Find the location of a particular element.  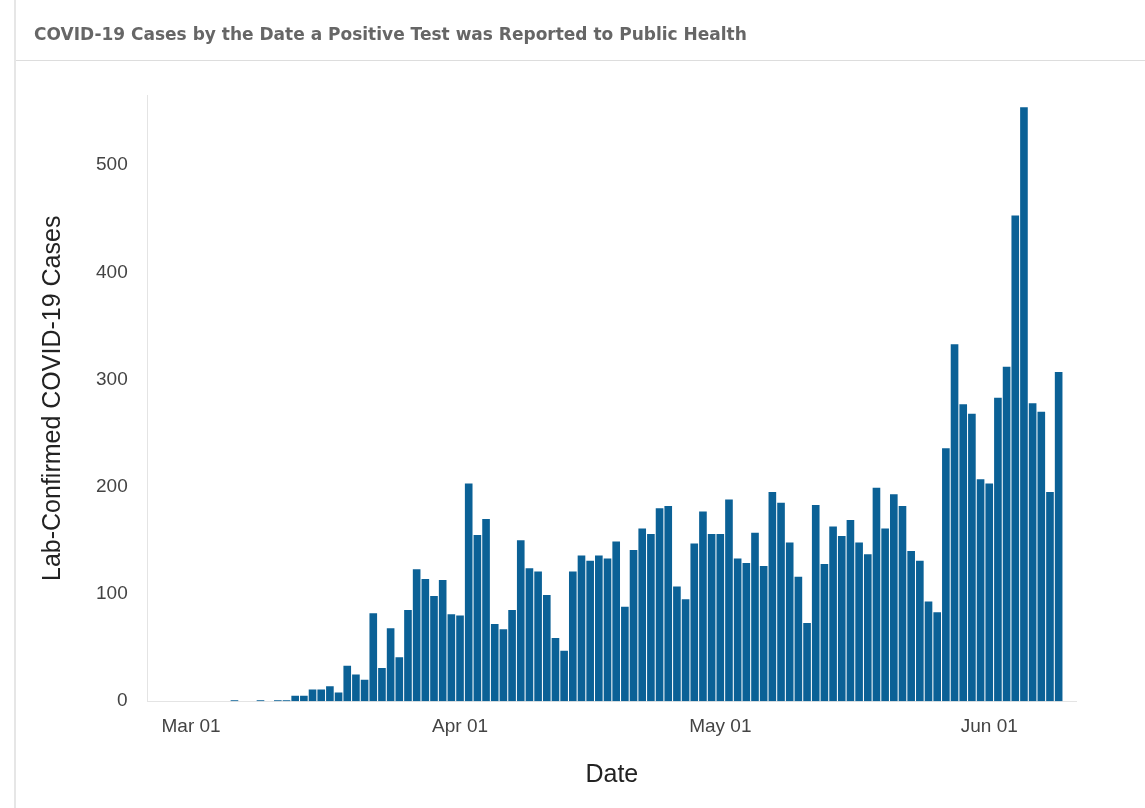

y-tick-label: 100 is located at coordinates (112, 593).